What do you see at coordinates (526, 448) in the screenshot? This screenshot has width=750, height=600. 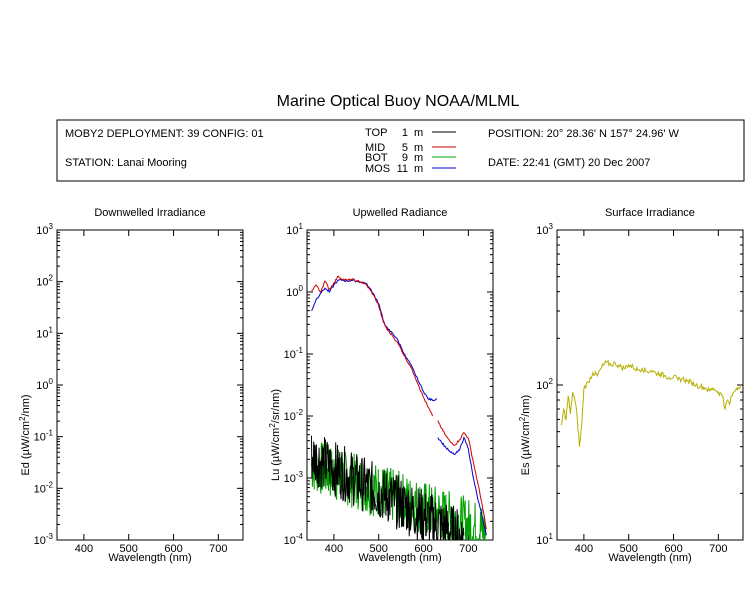 I see `y-label-main: Es (µW/cm` at bounding box center [526, 448].